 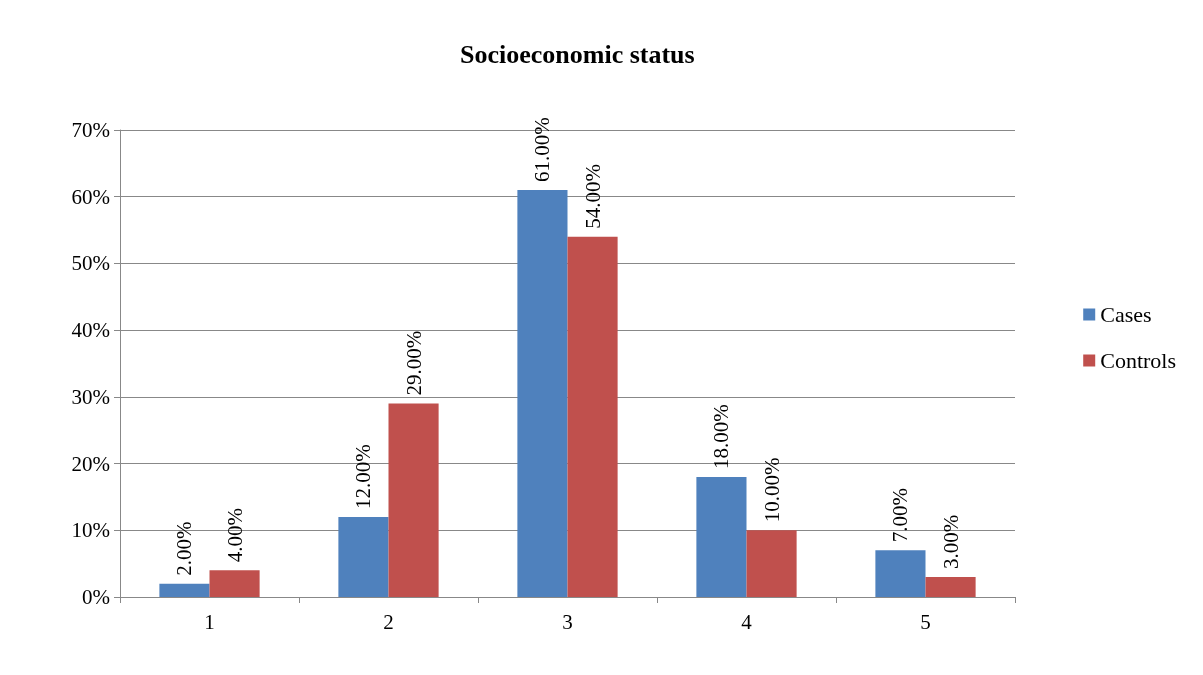 I want to click on legend-label: Controls, so click(x=1138, y=360).